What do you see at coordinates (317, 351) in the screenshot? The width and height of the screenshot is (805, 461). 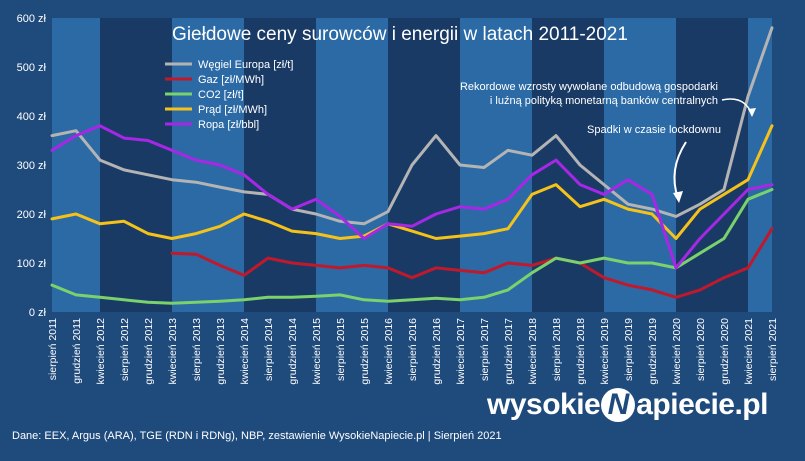 I see `x-tick-label: kwiecień 2015` at bounding box center [317, 351].